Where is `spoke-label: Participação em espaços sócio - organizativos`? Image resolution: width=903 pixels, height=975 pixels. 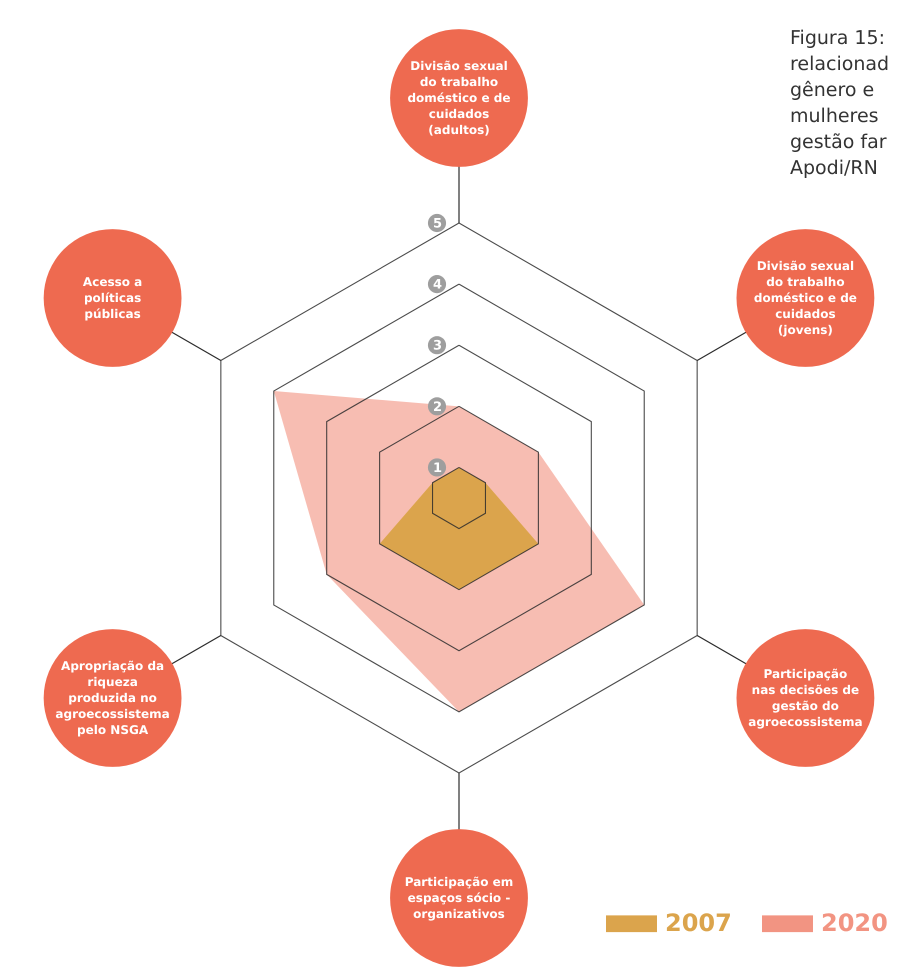
spoke-label: Participação em espaços sócio - organizativos is located at coordinates (459, 898).